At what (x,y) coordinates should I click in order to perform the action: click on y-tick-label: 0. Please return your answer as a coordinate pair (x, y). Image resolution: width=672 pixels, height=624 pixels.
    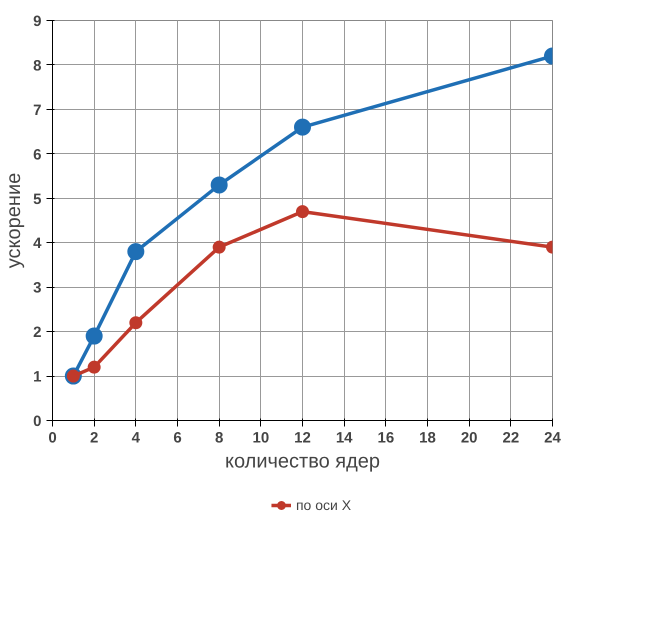
    Looking at the image, I should click on (37, 421).